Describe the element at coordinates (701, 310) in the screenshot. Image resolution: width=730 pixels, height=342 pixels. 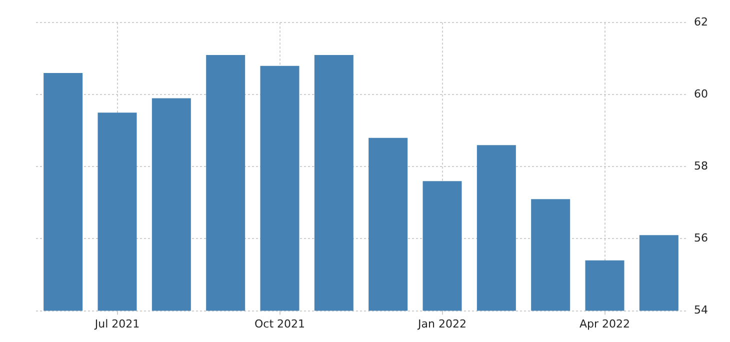
I see `y-tick-label: 54` at that location.